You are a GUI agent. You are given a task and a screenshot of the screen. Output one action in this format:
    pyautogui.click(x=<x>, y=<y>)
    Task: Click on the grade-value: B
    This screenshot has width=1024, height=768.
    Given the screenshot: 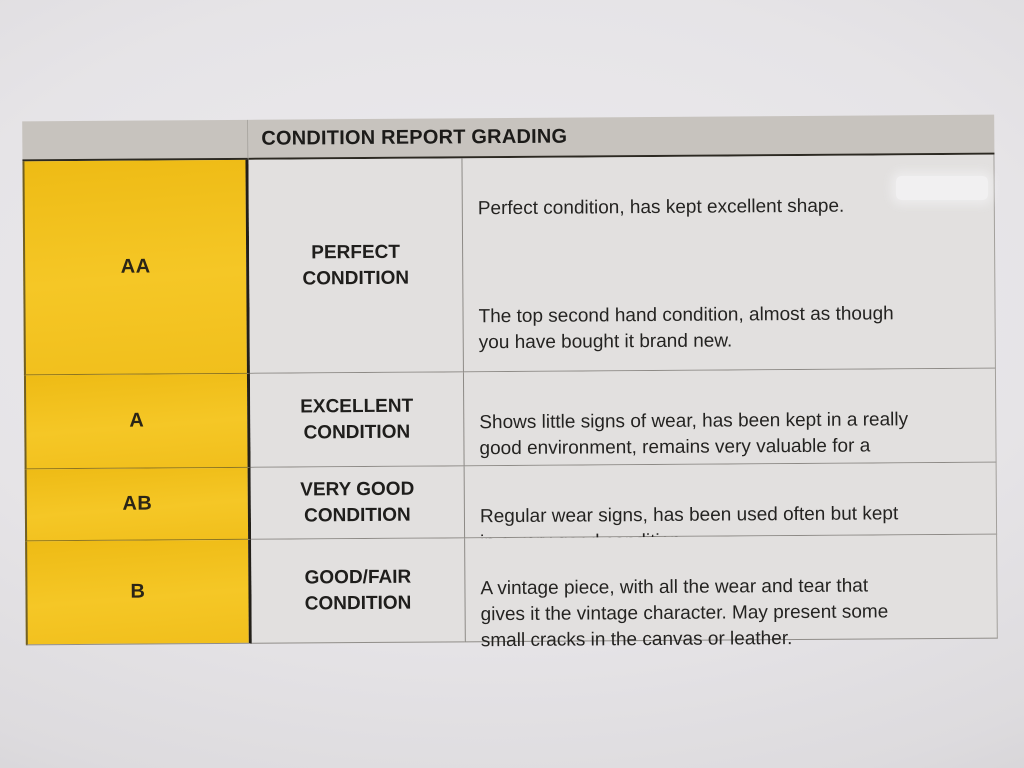 What is the action you would take?
    pyautogui.click(x=138, y=591)
    